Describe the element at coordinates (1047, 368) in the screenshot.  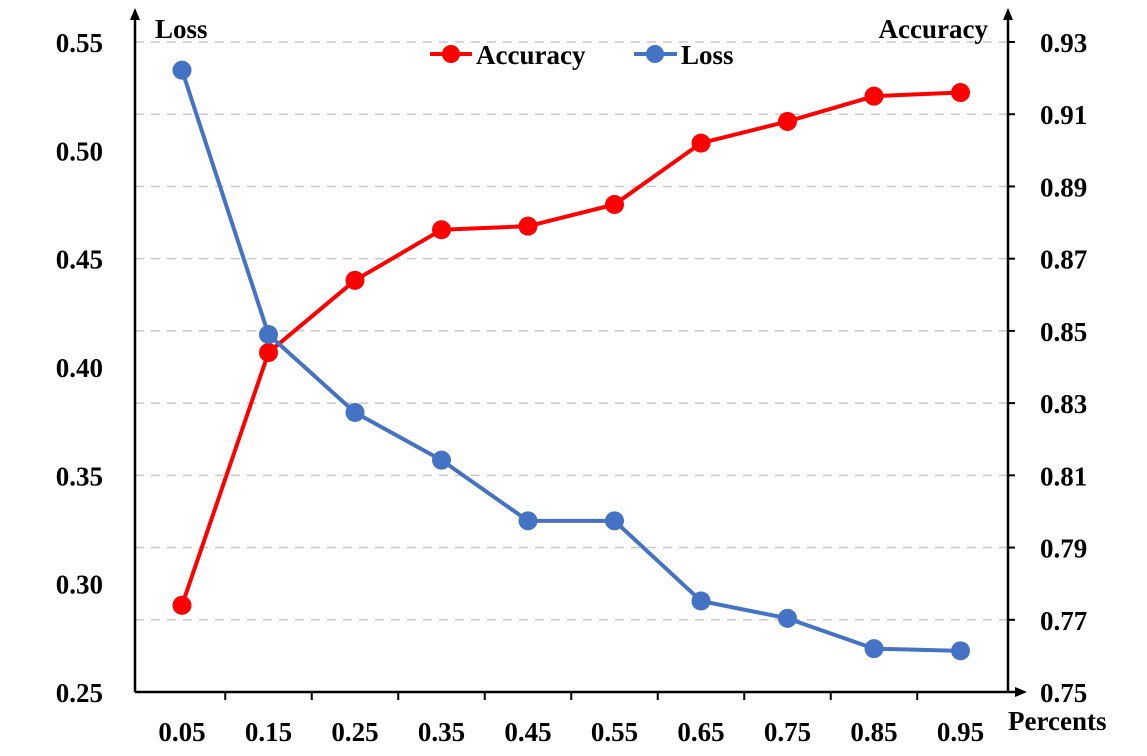
I see `right-axis-tick-labels: 0.75 0.77 0.79 0.81 0.83 0.85 0.87 0.89 0.91 0.93` at that location.